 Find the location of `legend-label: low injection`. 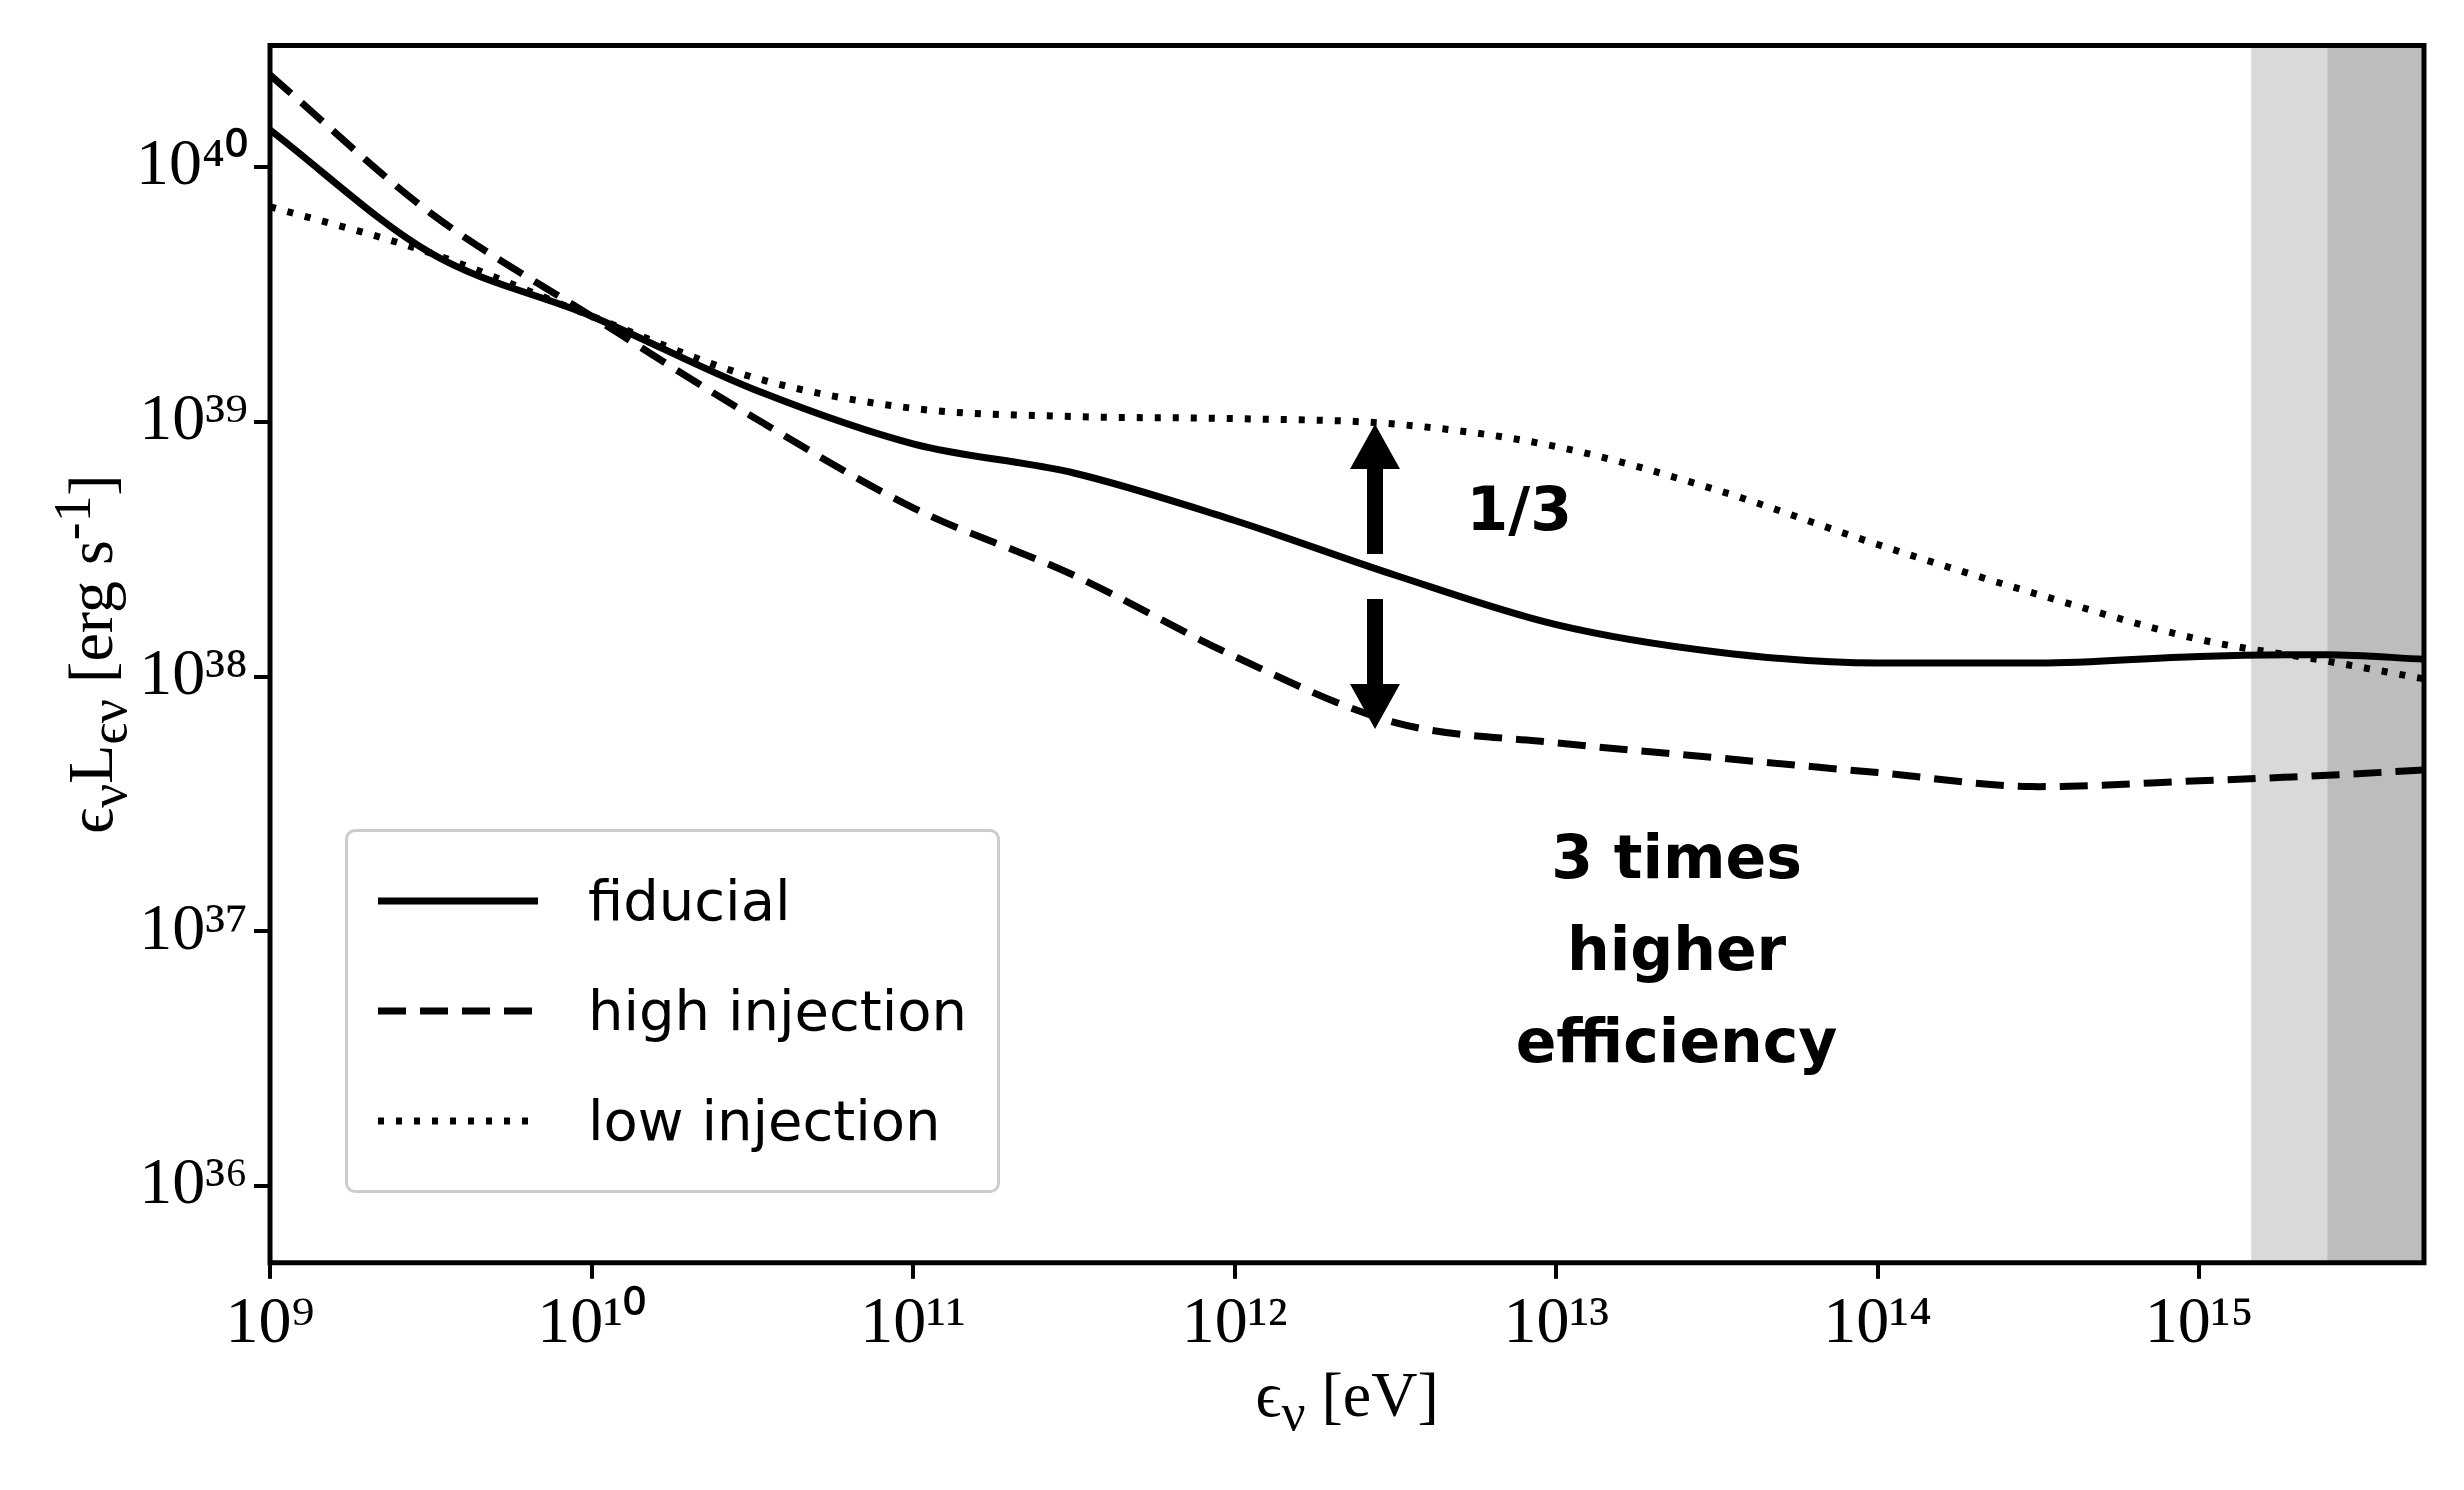

legend-label: low injection is located at coordinates (764, 1121).